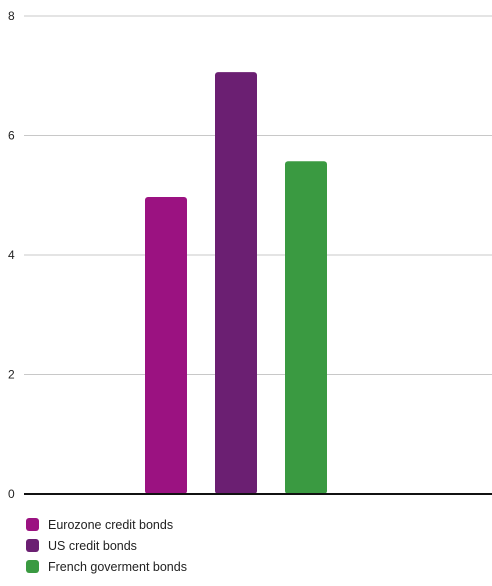 The width and height of the screenshot is (492, 586). Describe the element at coordinates (11, 494) in the screenshot. I see `y-tick-label: 0` at that location.